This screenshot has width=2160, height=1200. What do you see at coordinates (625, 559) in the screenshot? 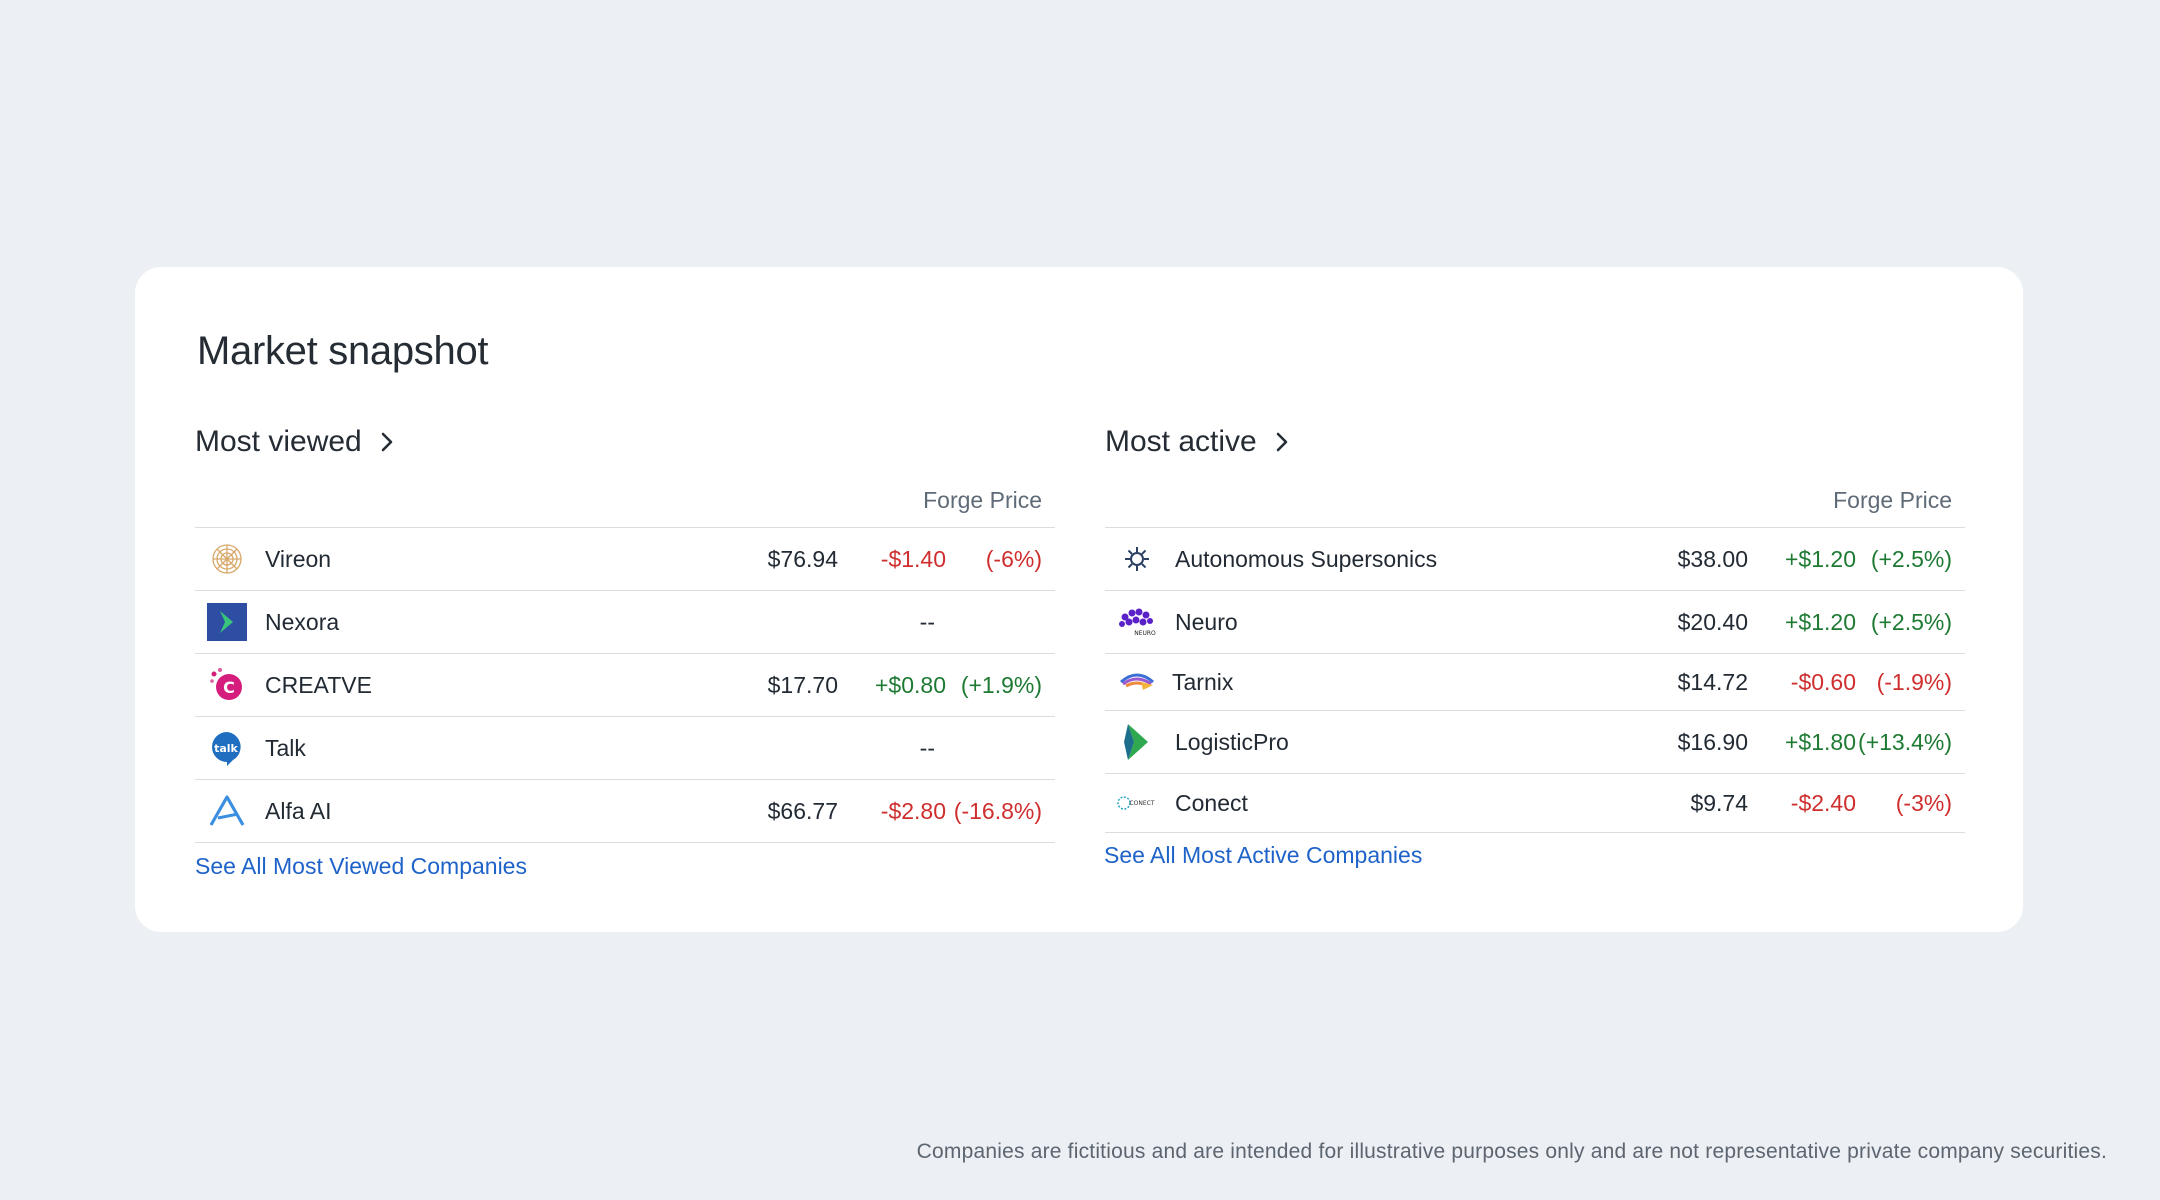
I see `table-row: Vireon $76.94 -$1.40 (-6%)` at bounding box center [625, 559].